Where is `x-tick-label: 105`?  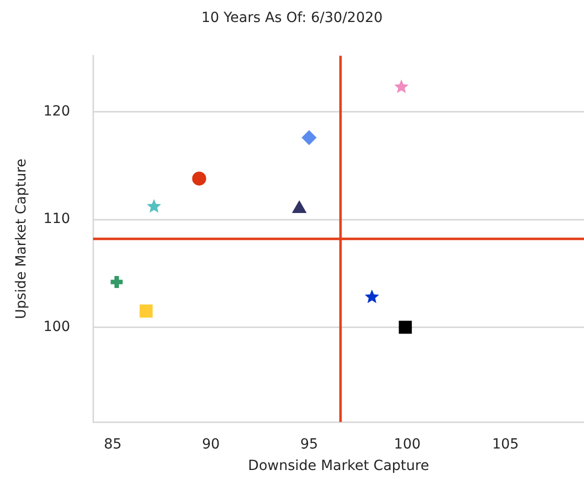
x-tick-label: 105 is located at coordinates (505, 444).